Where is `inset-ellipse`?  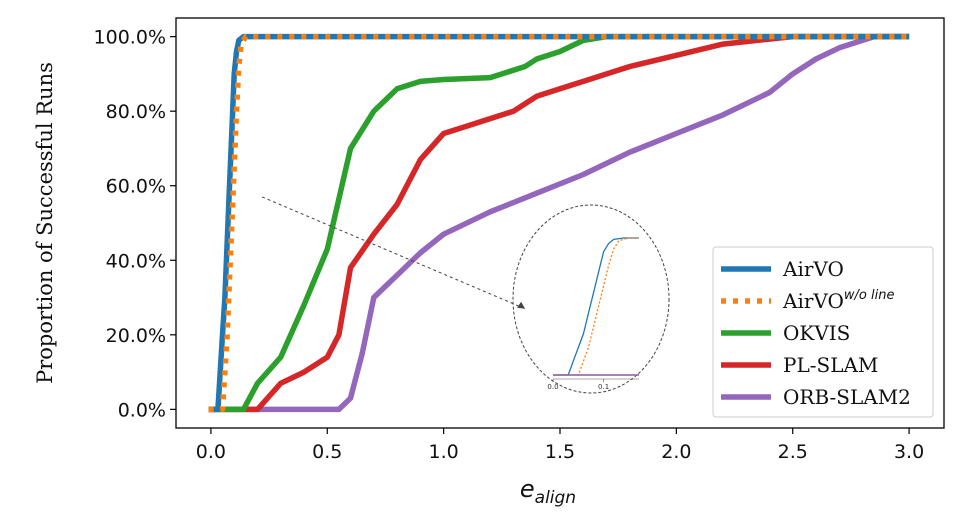 inset-ellipse is located at coordinates (591, 299).